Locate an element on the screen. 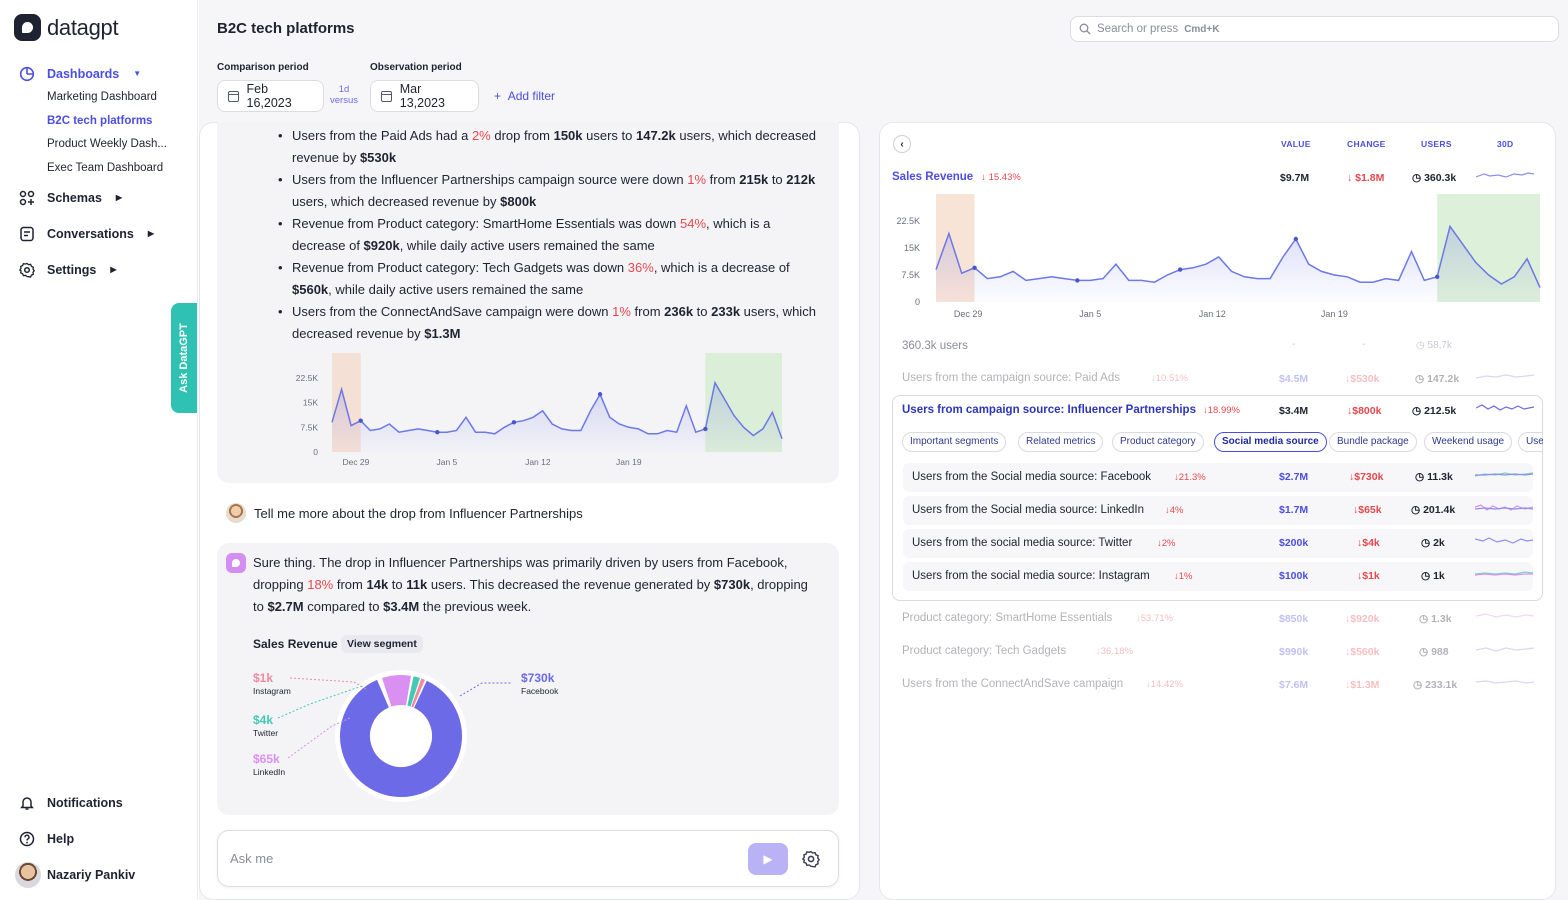 This screenshot has width=1568, height=900. nav-conversations-label: Conversations is located at coordinates (90, 233).